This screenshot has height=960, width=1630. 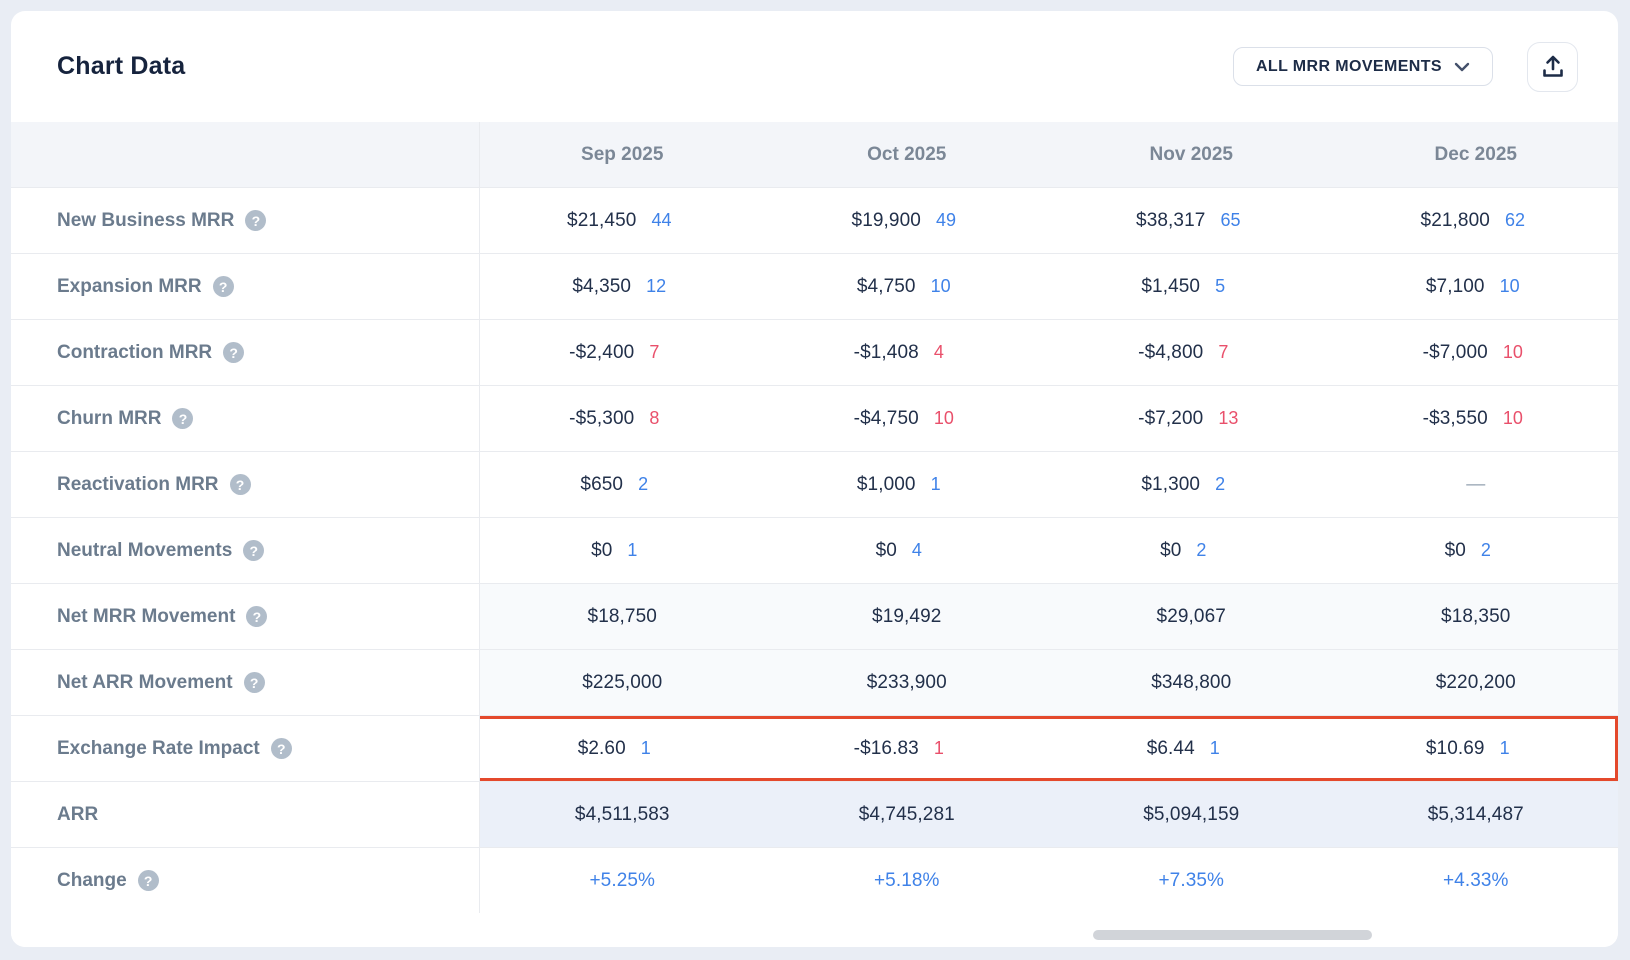 What do you see at coordinates (1552, 66) in the screenshot?
I see `export-button` at bounding box center [1552, 66].